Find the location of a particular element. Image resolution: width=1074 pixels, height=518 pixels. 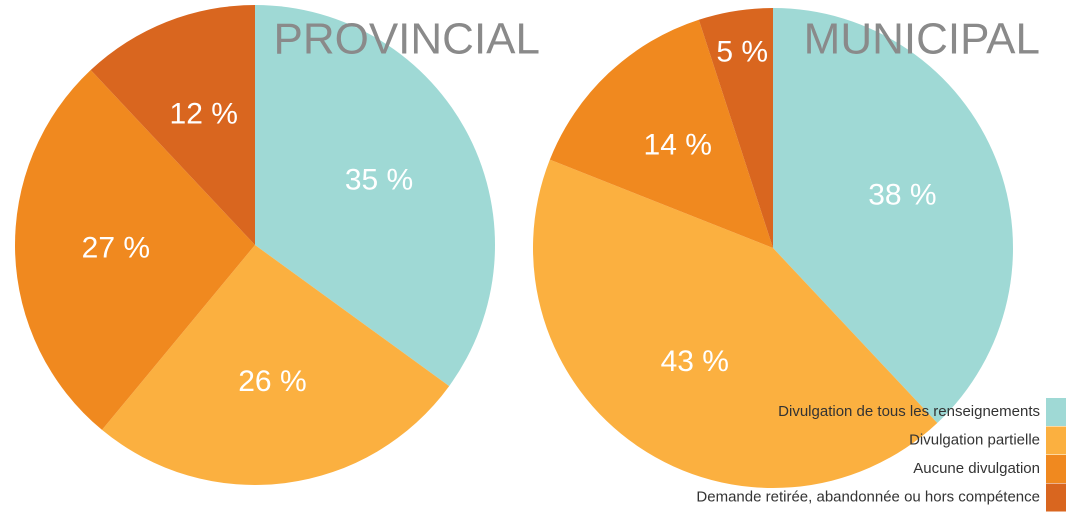

legend-label: Divulgation partielle is located at coordinates (974, 439).